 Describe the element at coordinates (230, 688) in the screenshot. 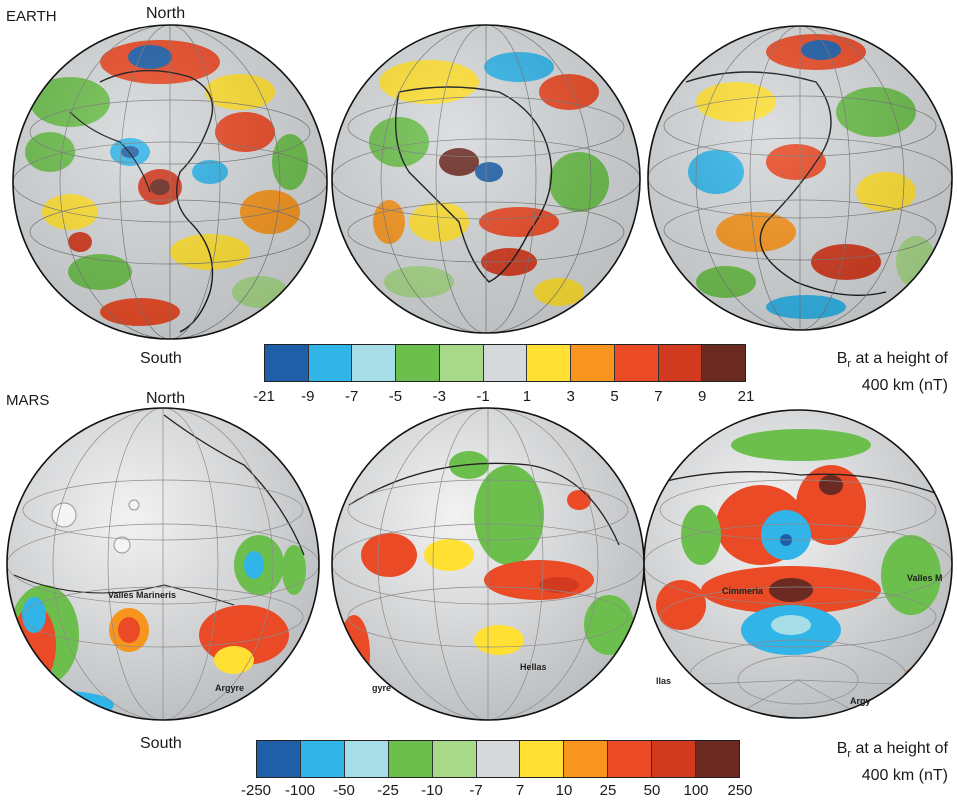

I see `mars-place-argyre: Argyre` at that location.